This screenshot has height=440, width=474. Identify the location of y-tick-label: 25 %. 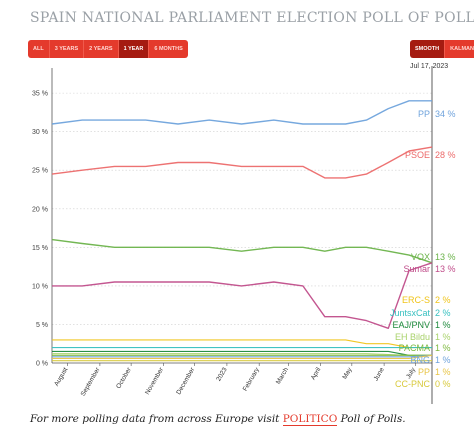
(40, 171).